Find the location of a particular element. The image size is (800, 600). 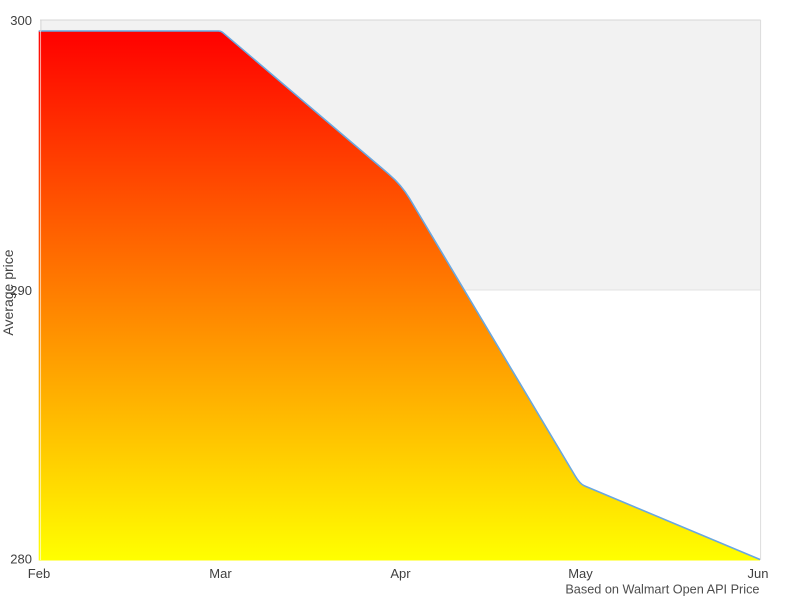

svg-text: Average price is located at coordinates (8, 292).